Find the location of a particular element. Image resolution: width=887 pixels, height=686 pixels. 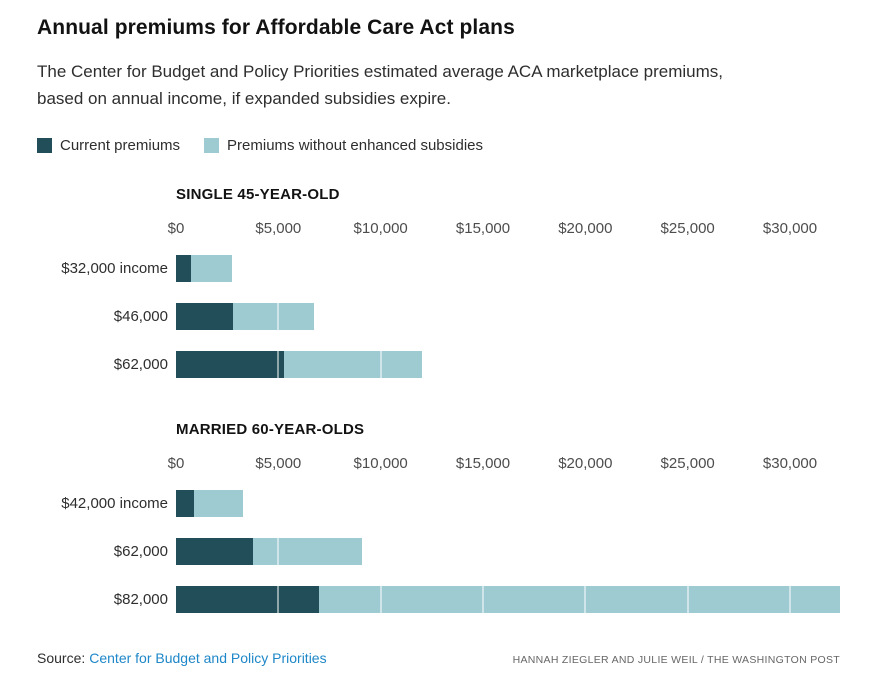

bar-row: $82,000 is located at coordinates (438, 599).